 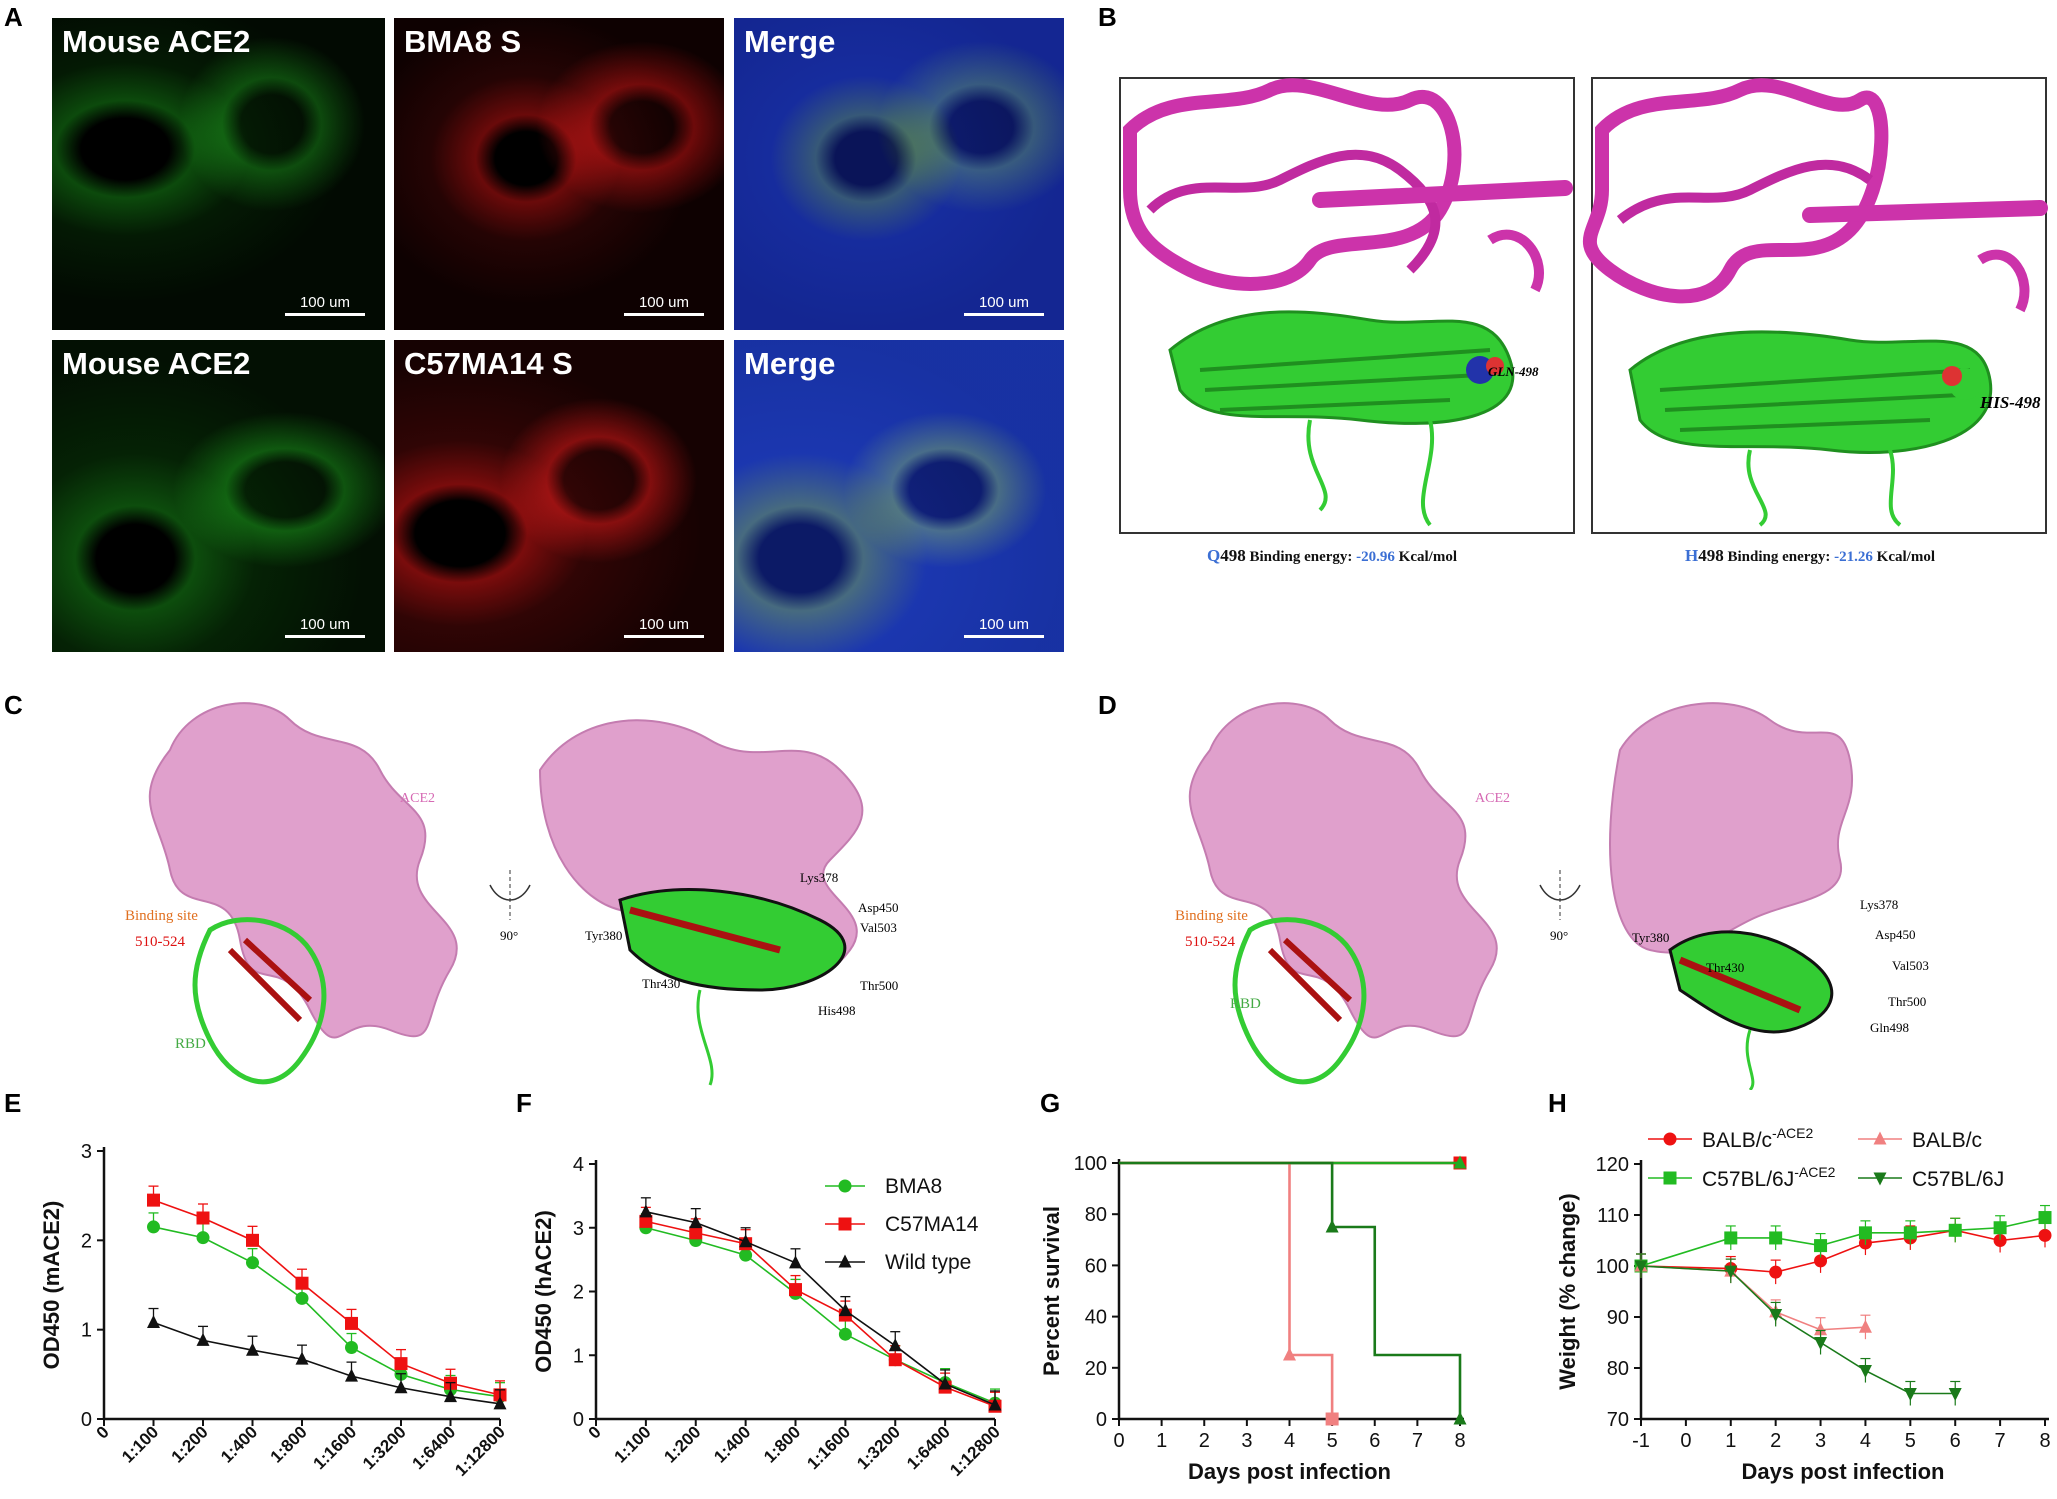 What do you see at coordinates (2010, 402) in the screenshot?
I see `his498-label: HIS-498` at bounding box center [2010, 402].